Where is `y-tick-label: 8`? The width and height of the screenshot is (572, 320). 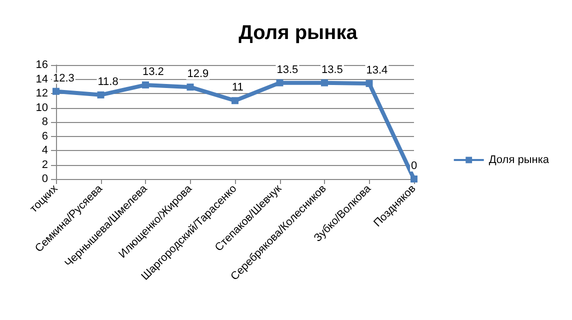 y-tick-label: 8 is located at coordinates (45, 122).